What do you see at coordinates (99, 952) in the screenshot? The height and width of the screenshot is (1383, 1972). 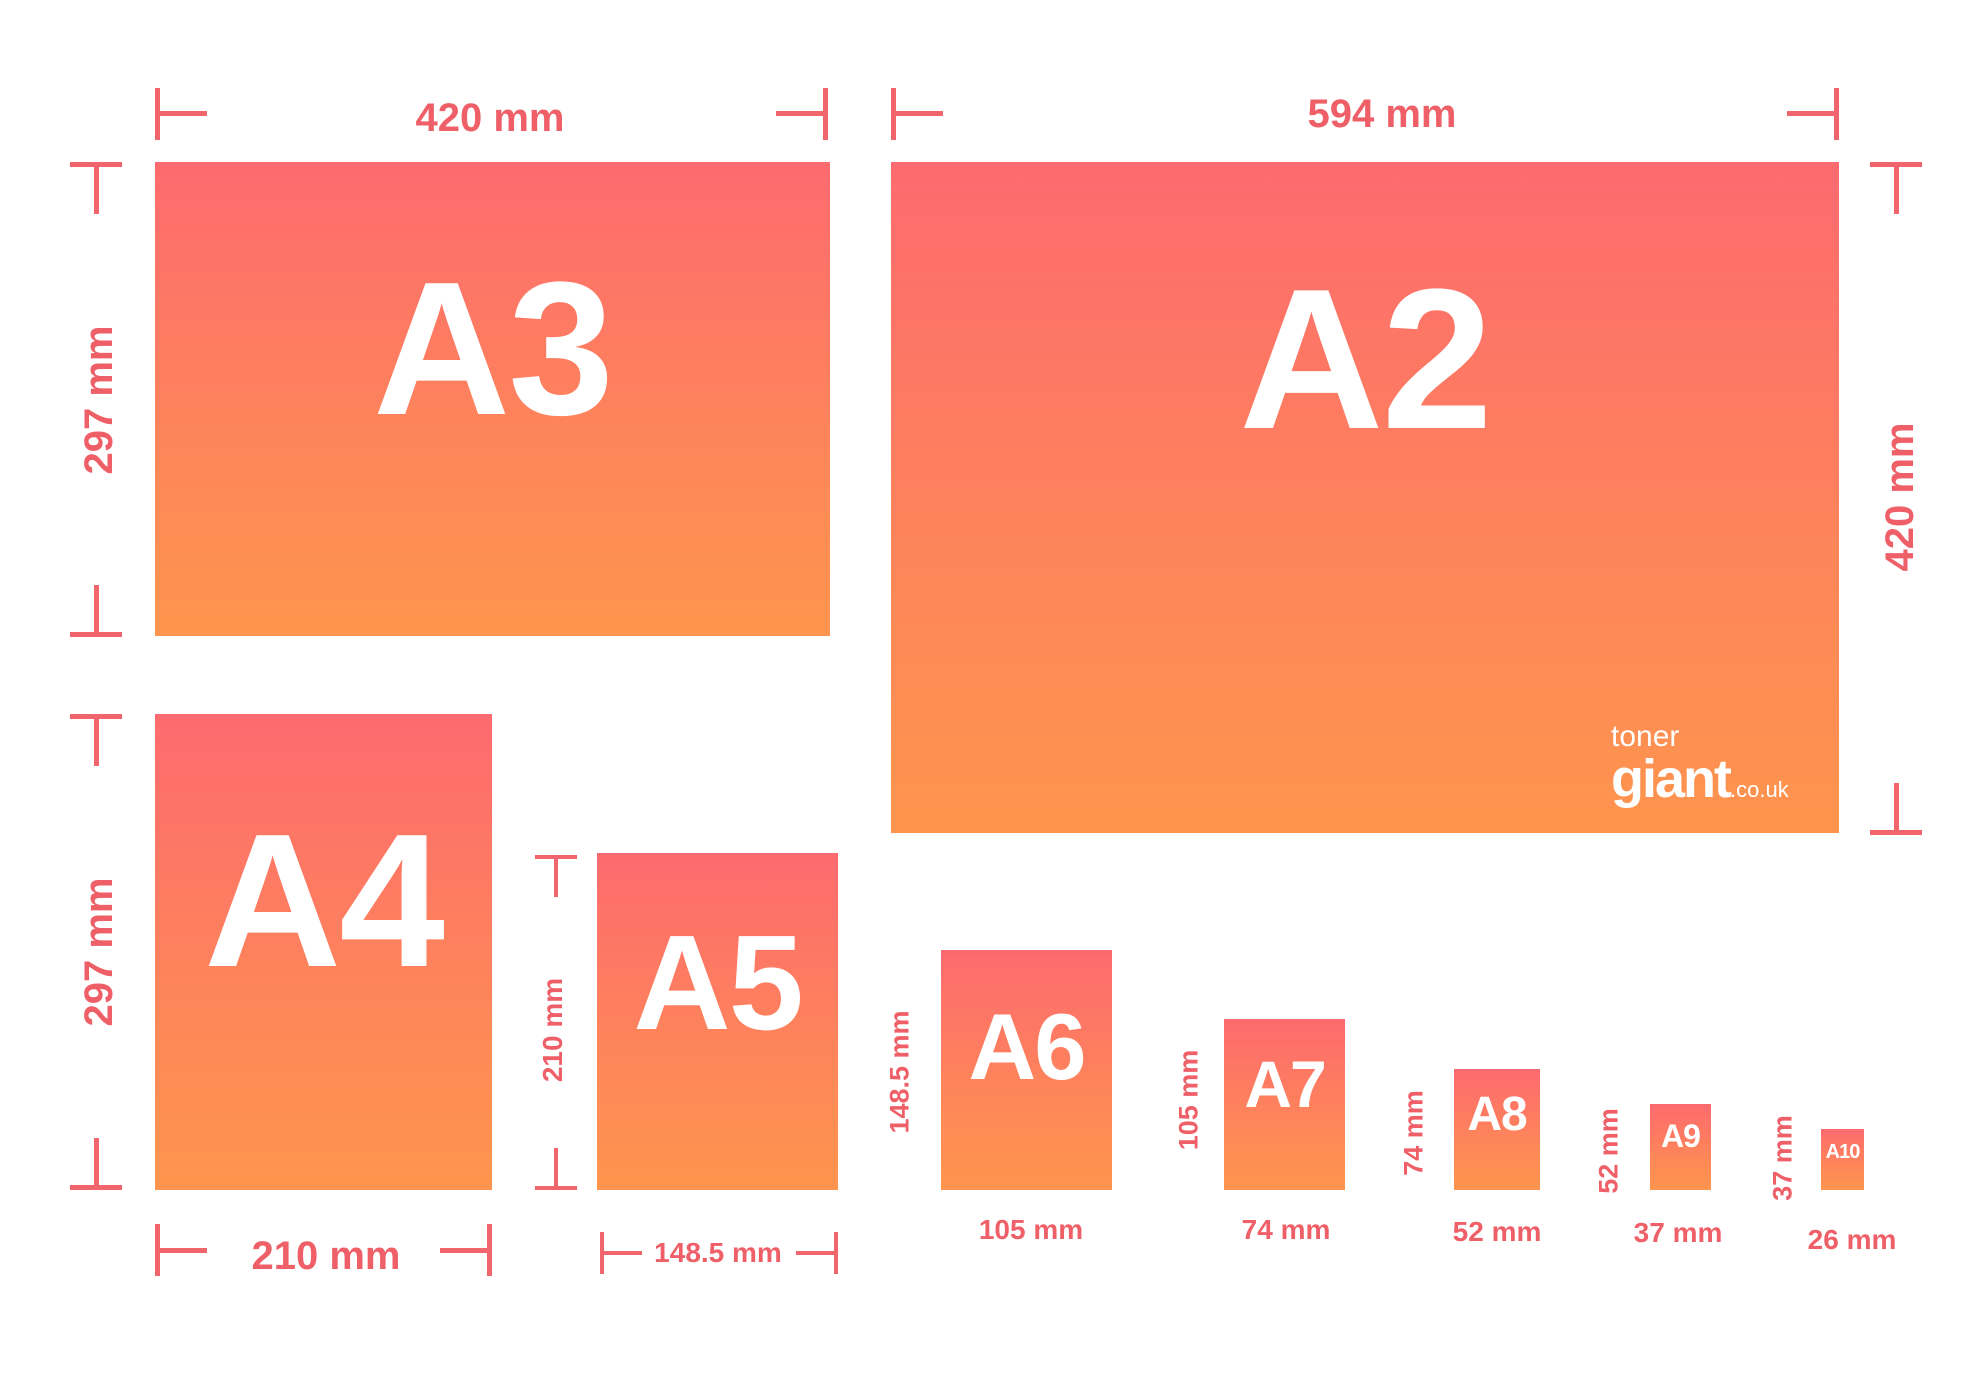 I see `a4-height-label: 297 mm` at bounding box center [99, 952].